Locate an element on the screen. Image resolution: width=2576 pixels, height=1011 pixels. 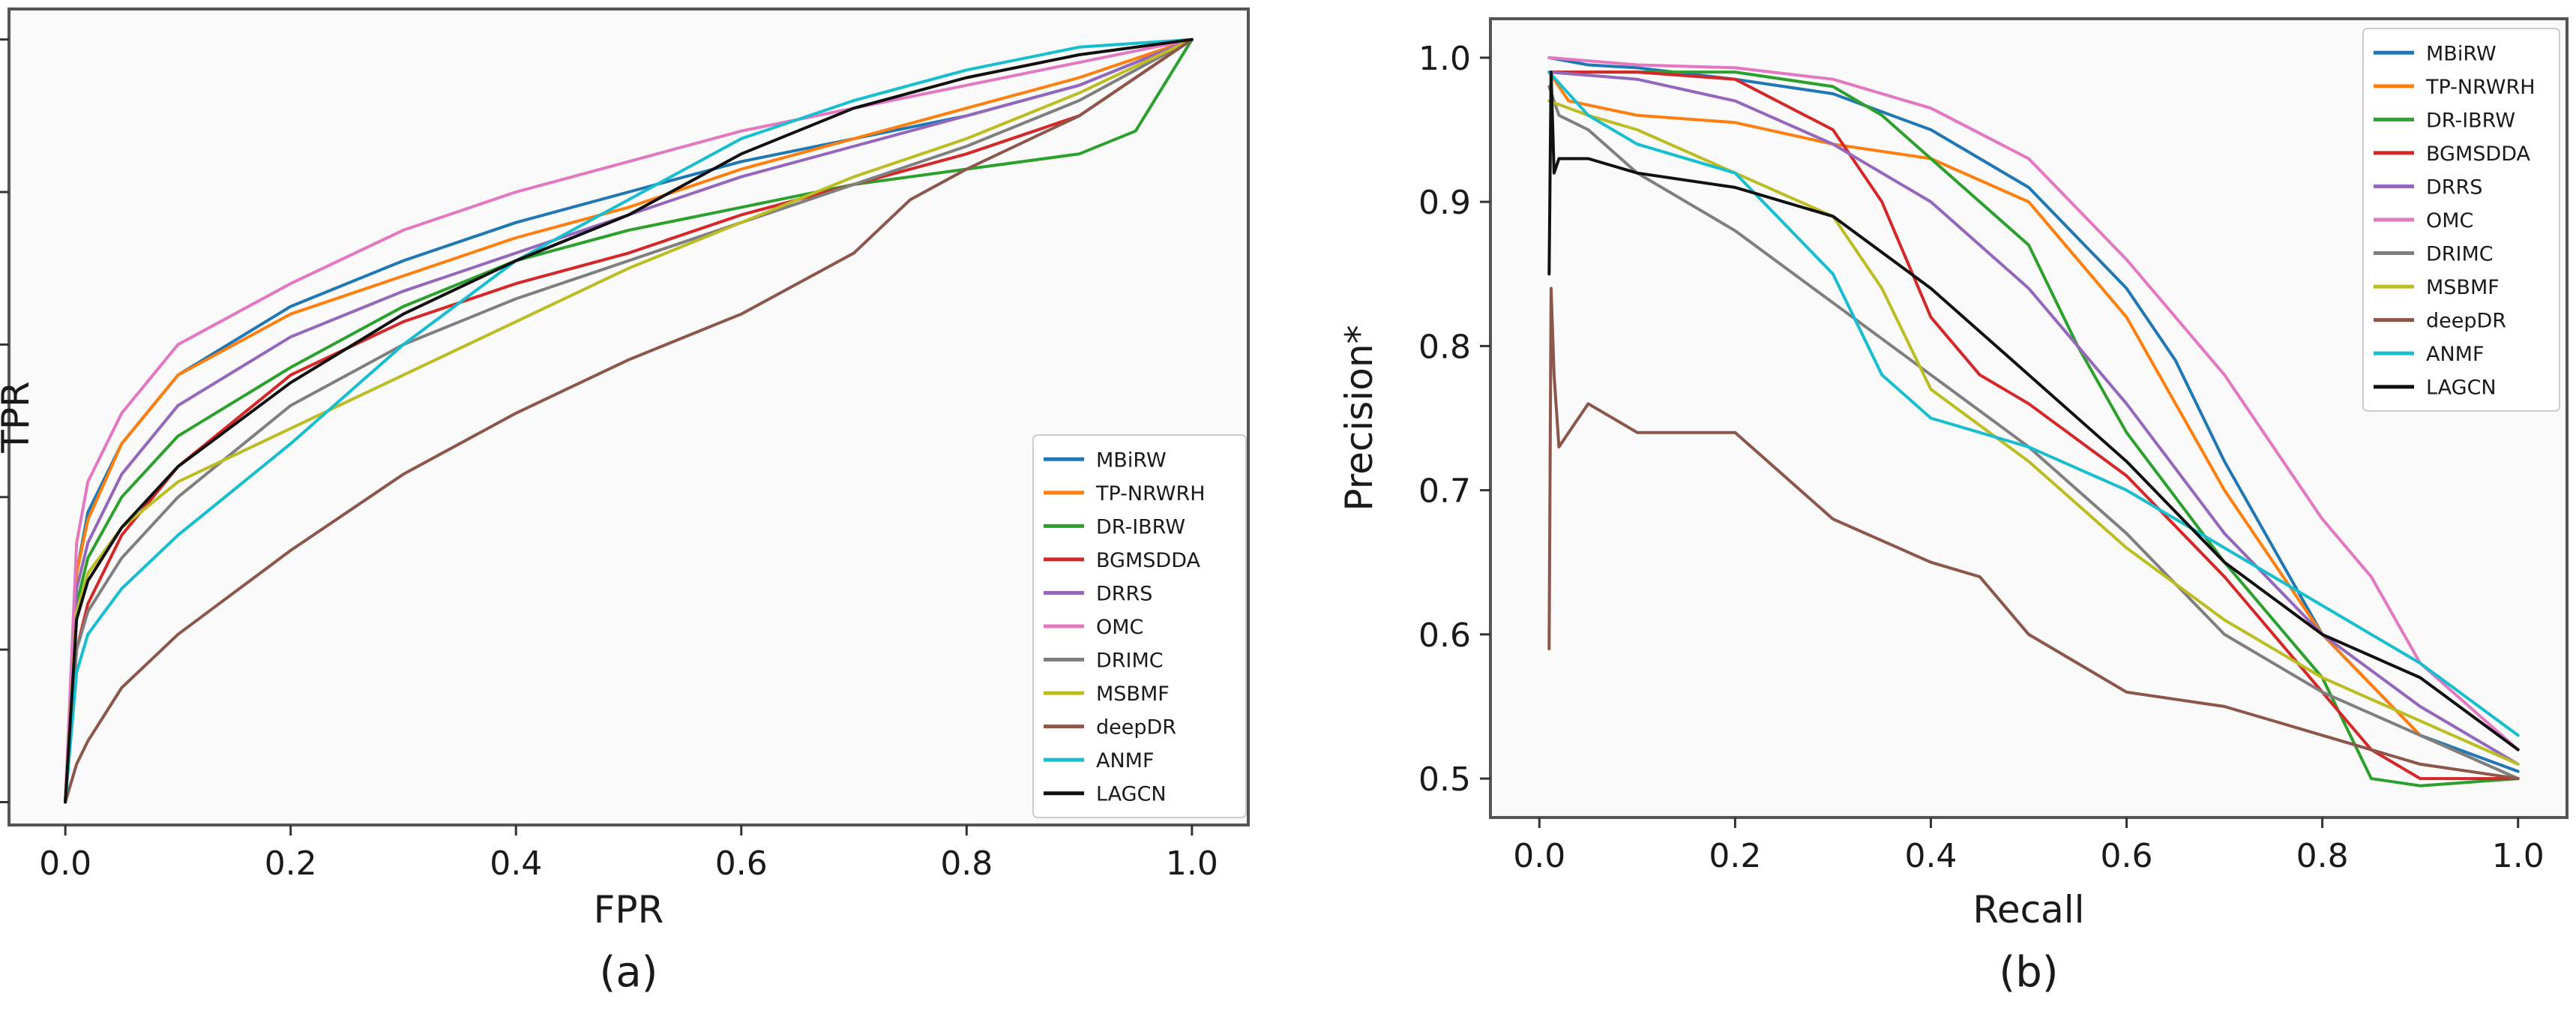
y-tick-label: 1.0 is located at coordinates (1445, 59).